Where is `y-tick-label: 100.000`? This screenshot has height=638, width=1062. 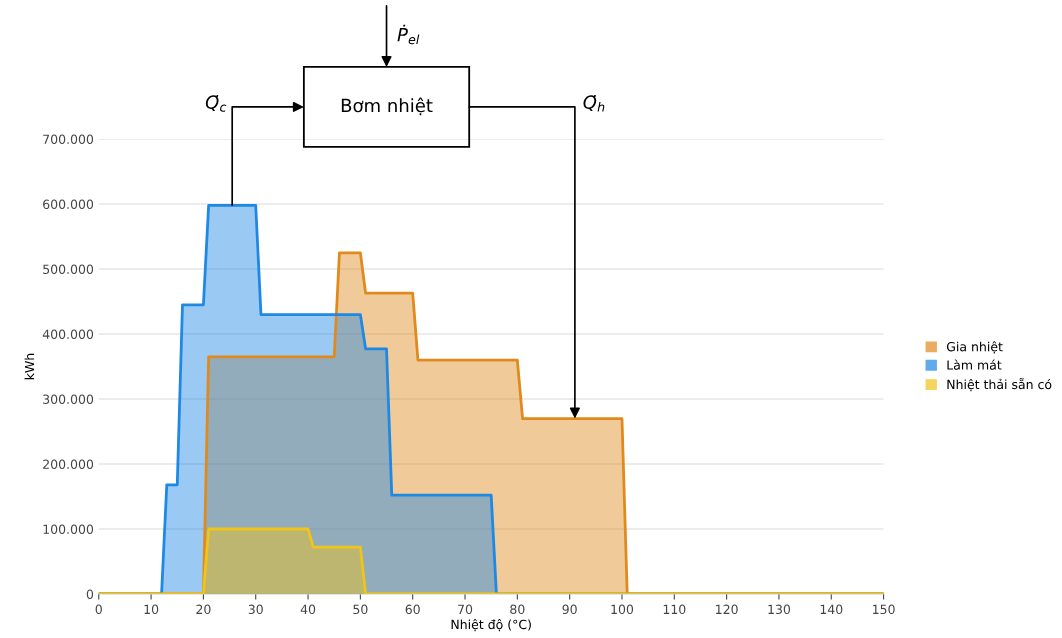
y-tick-label: 100.000 is located at coordinates (68, 529).